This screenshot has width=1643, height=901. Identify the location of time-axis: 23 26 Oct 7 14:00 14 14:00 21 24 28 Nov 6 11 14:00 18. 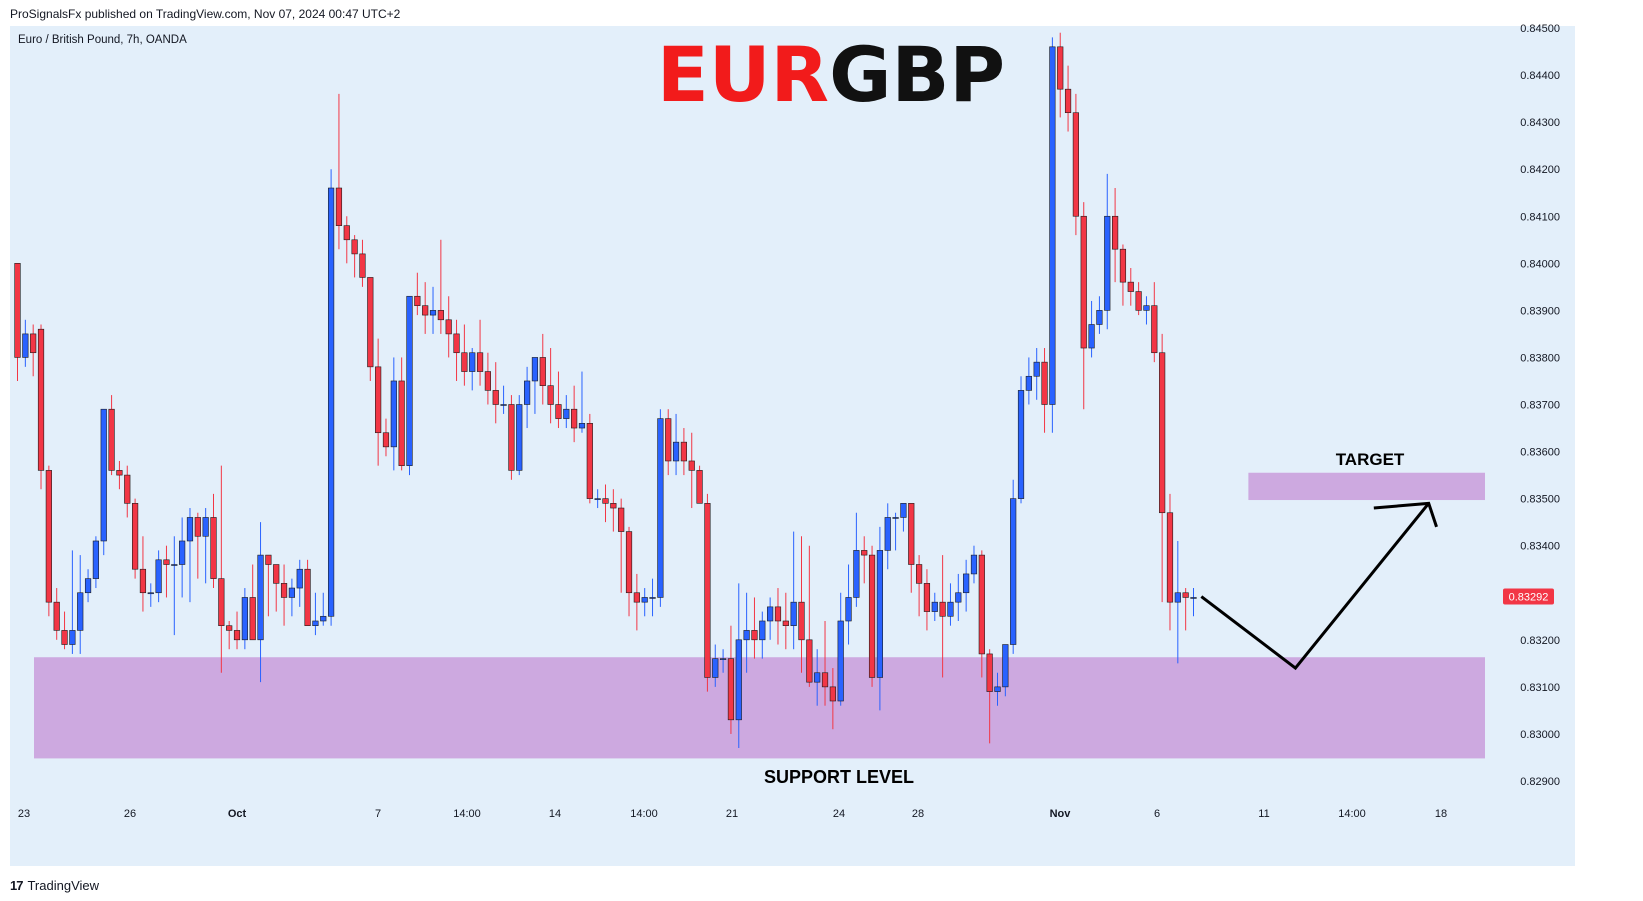
(732, 814).